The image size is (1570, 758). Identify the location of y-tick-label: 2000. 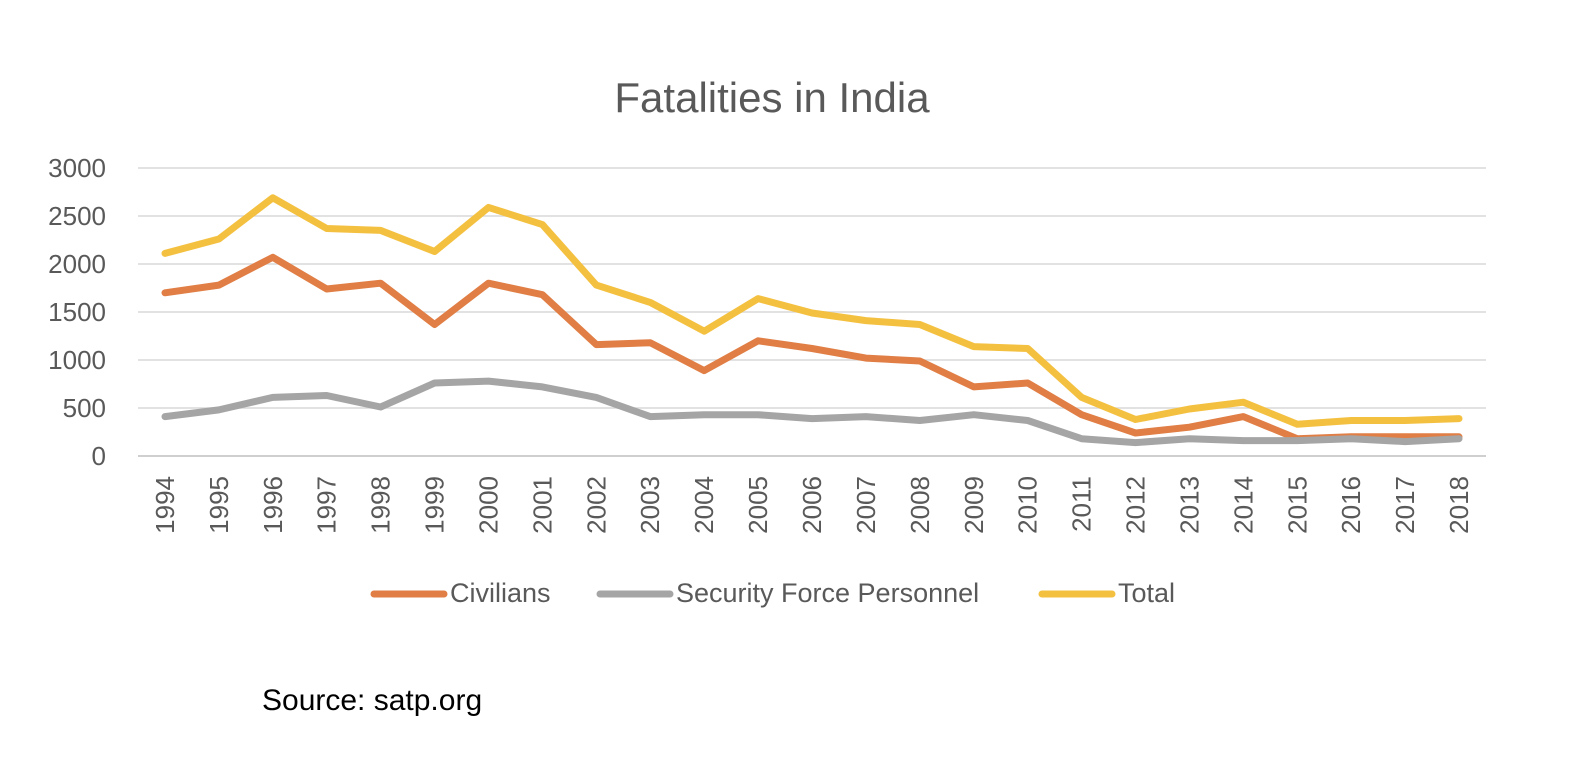
(77, 264).